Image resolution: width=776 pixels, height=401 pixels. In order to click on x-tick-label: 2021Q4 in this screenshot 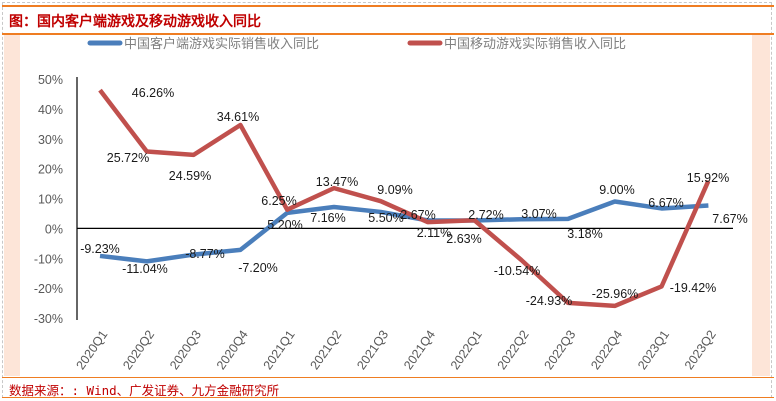, I will do `click(419, 350)`.